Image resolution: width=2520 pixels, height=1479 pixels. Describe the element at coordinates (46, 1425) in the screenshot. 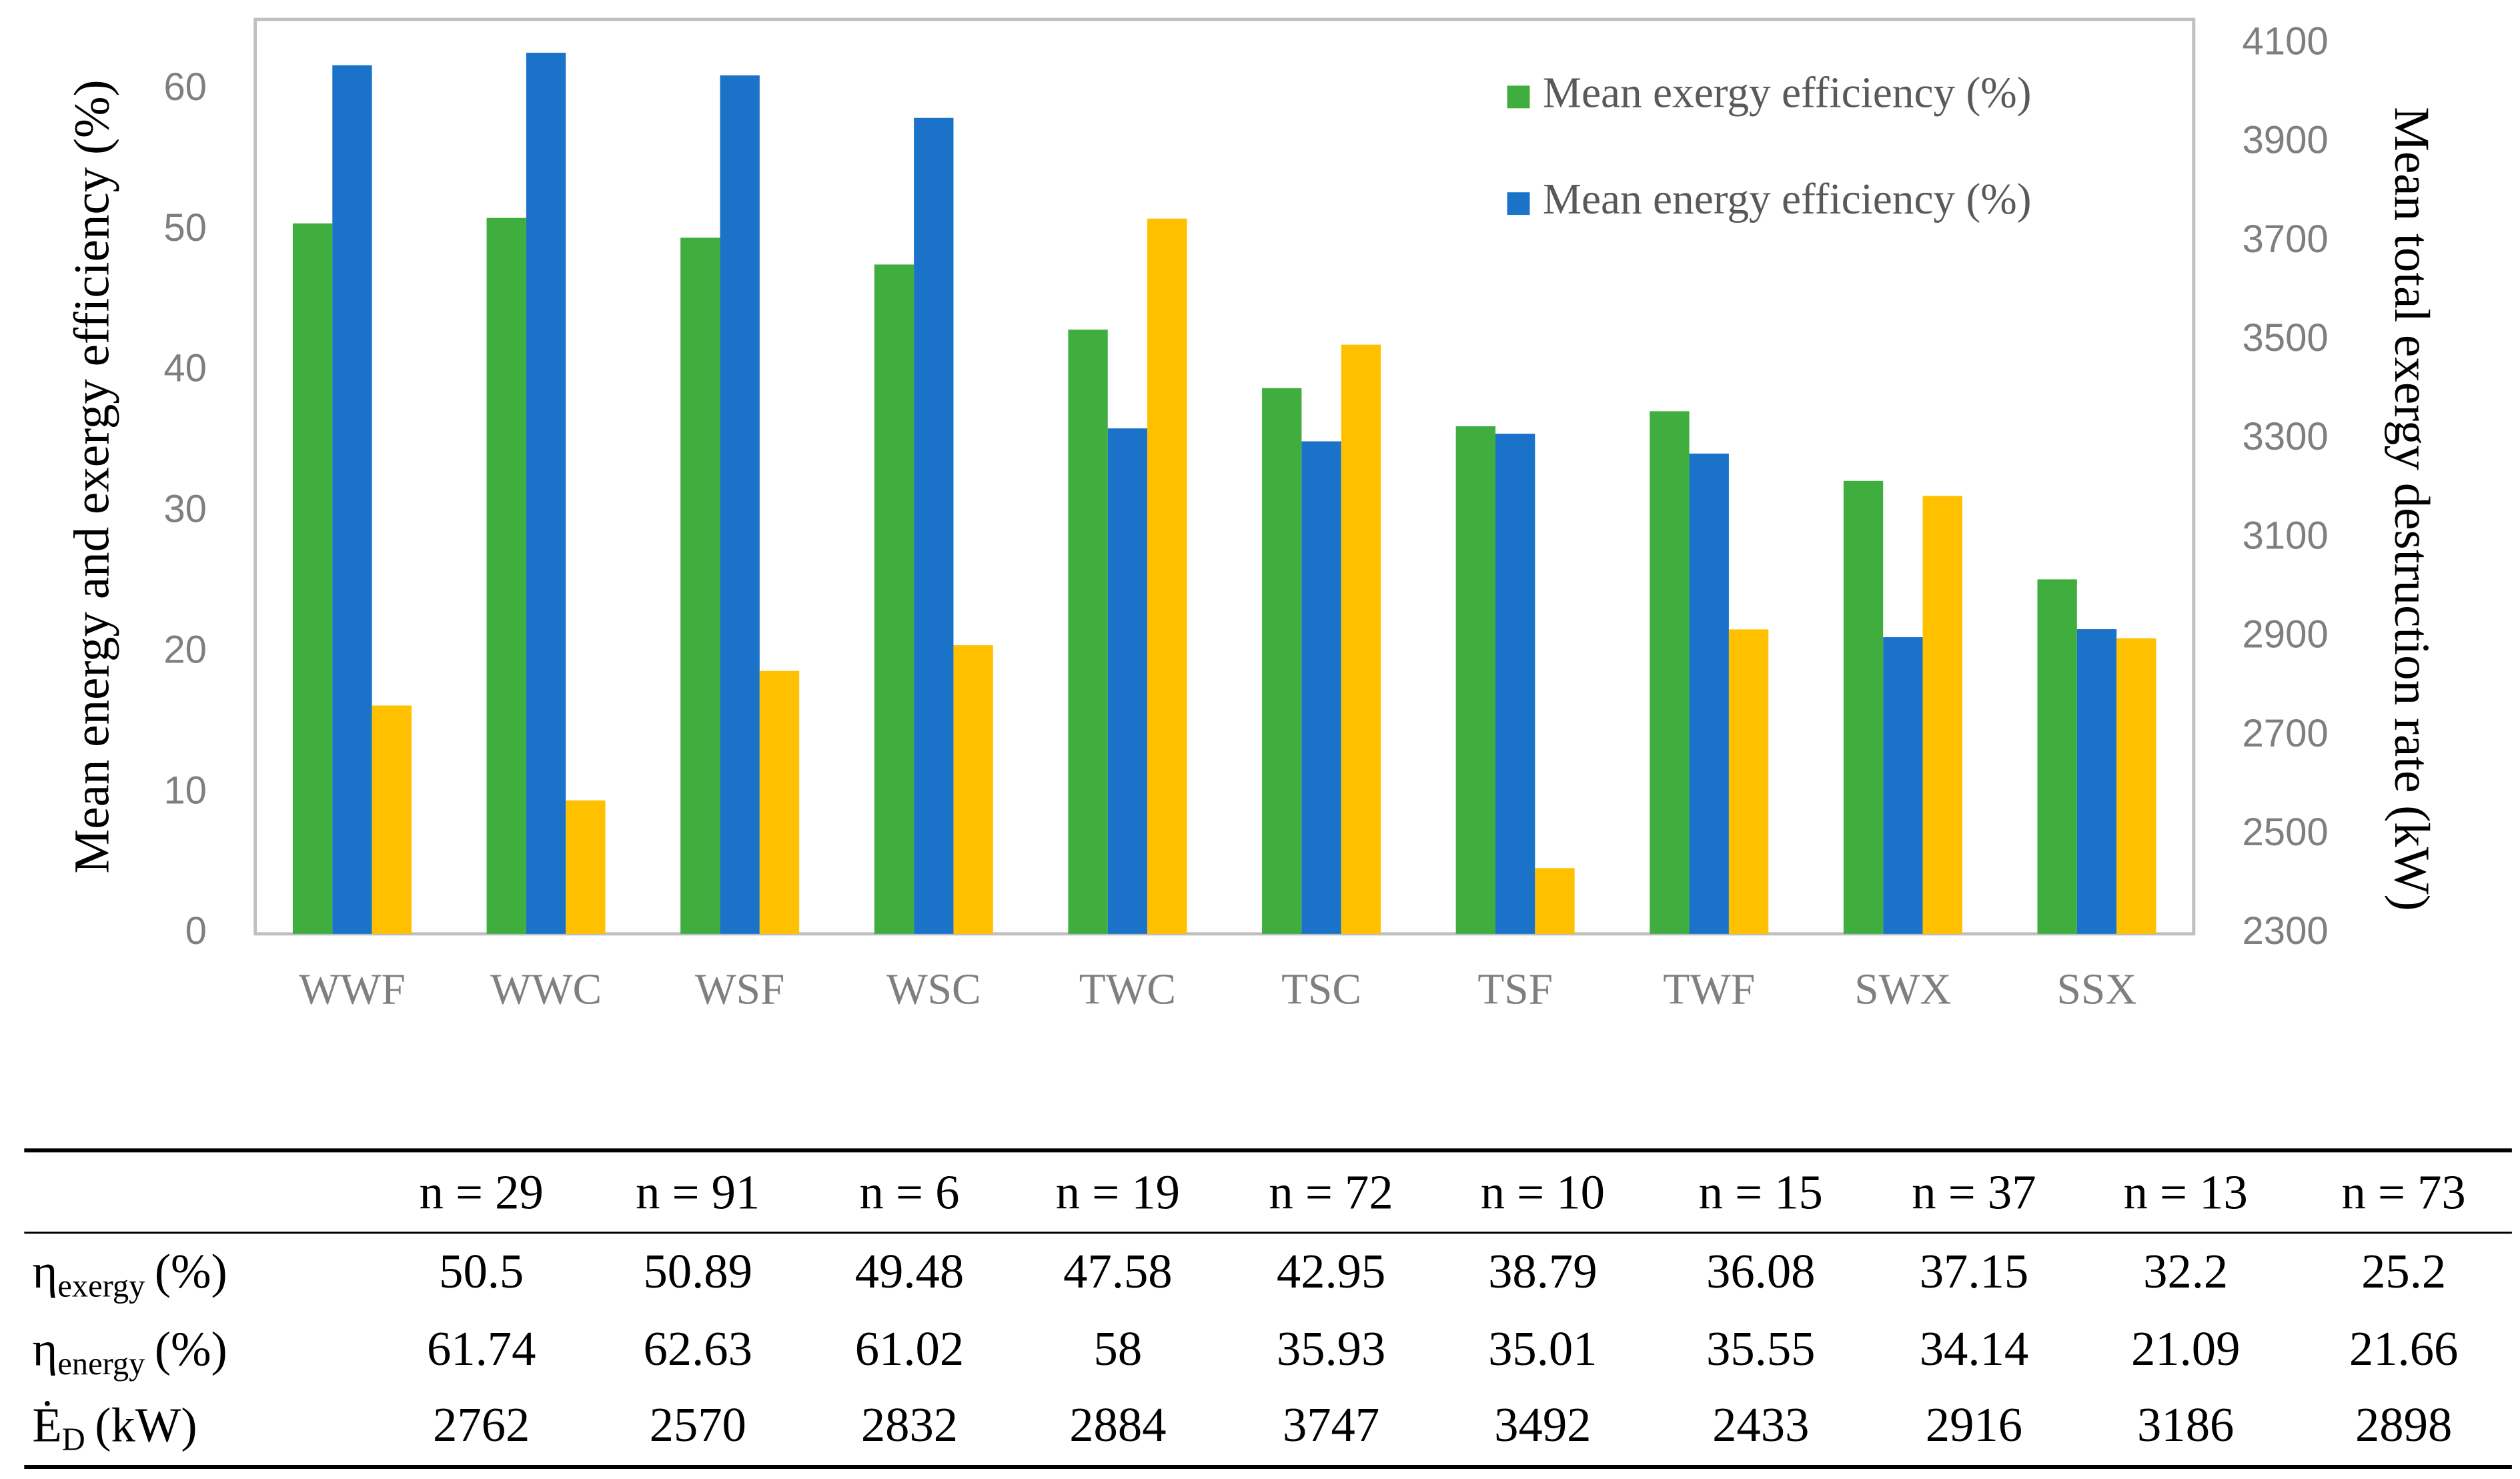

I see `row-label-symbol: Ė` at that location.